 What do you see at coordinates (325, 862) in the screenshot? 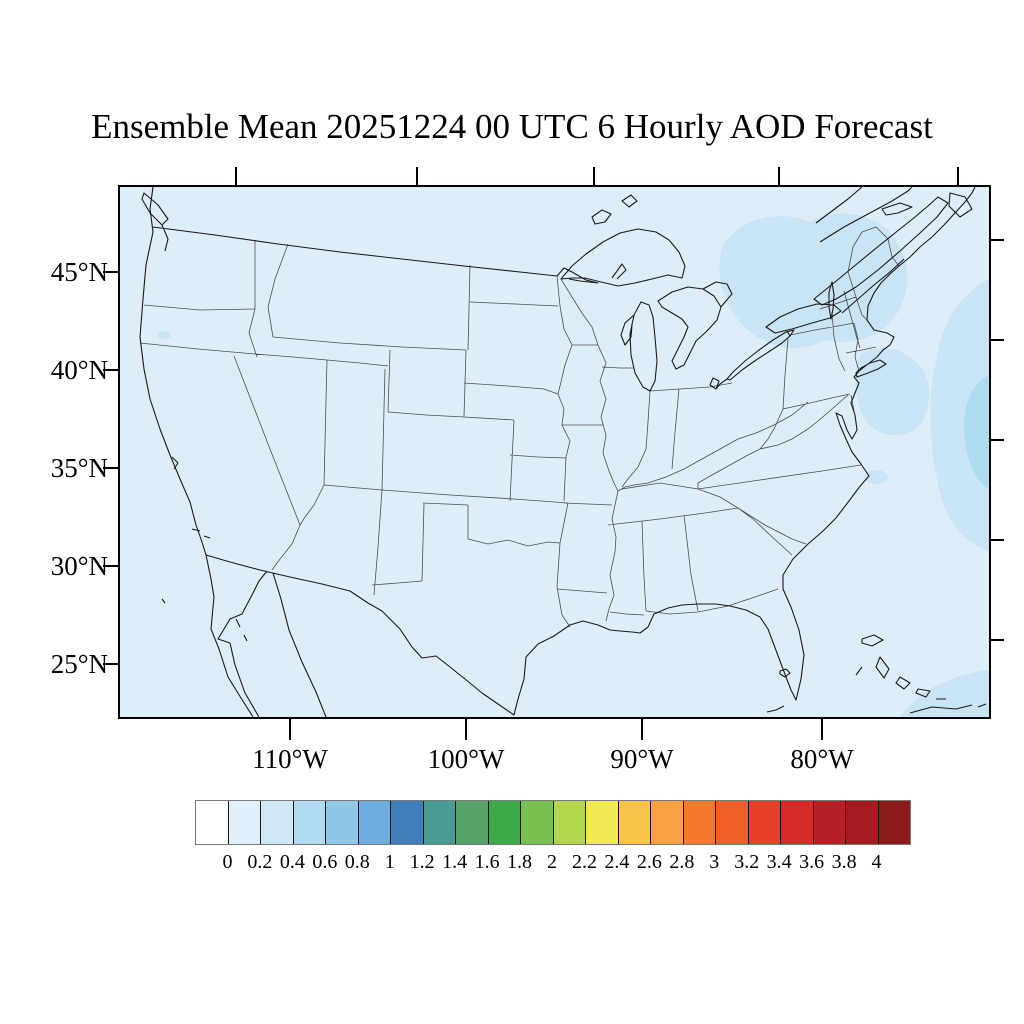
I see `colorbar-tick-label: 0.6` at bounding box center [325, 862].